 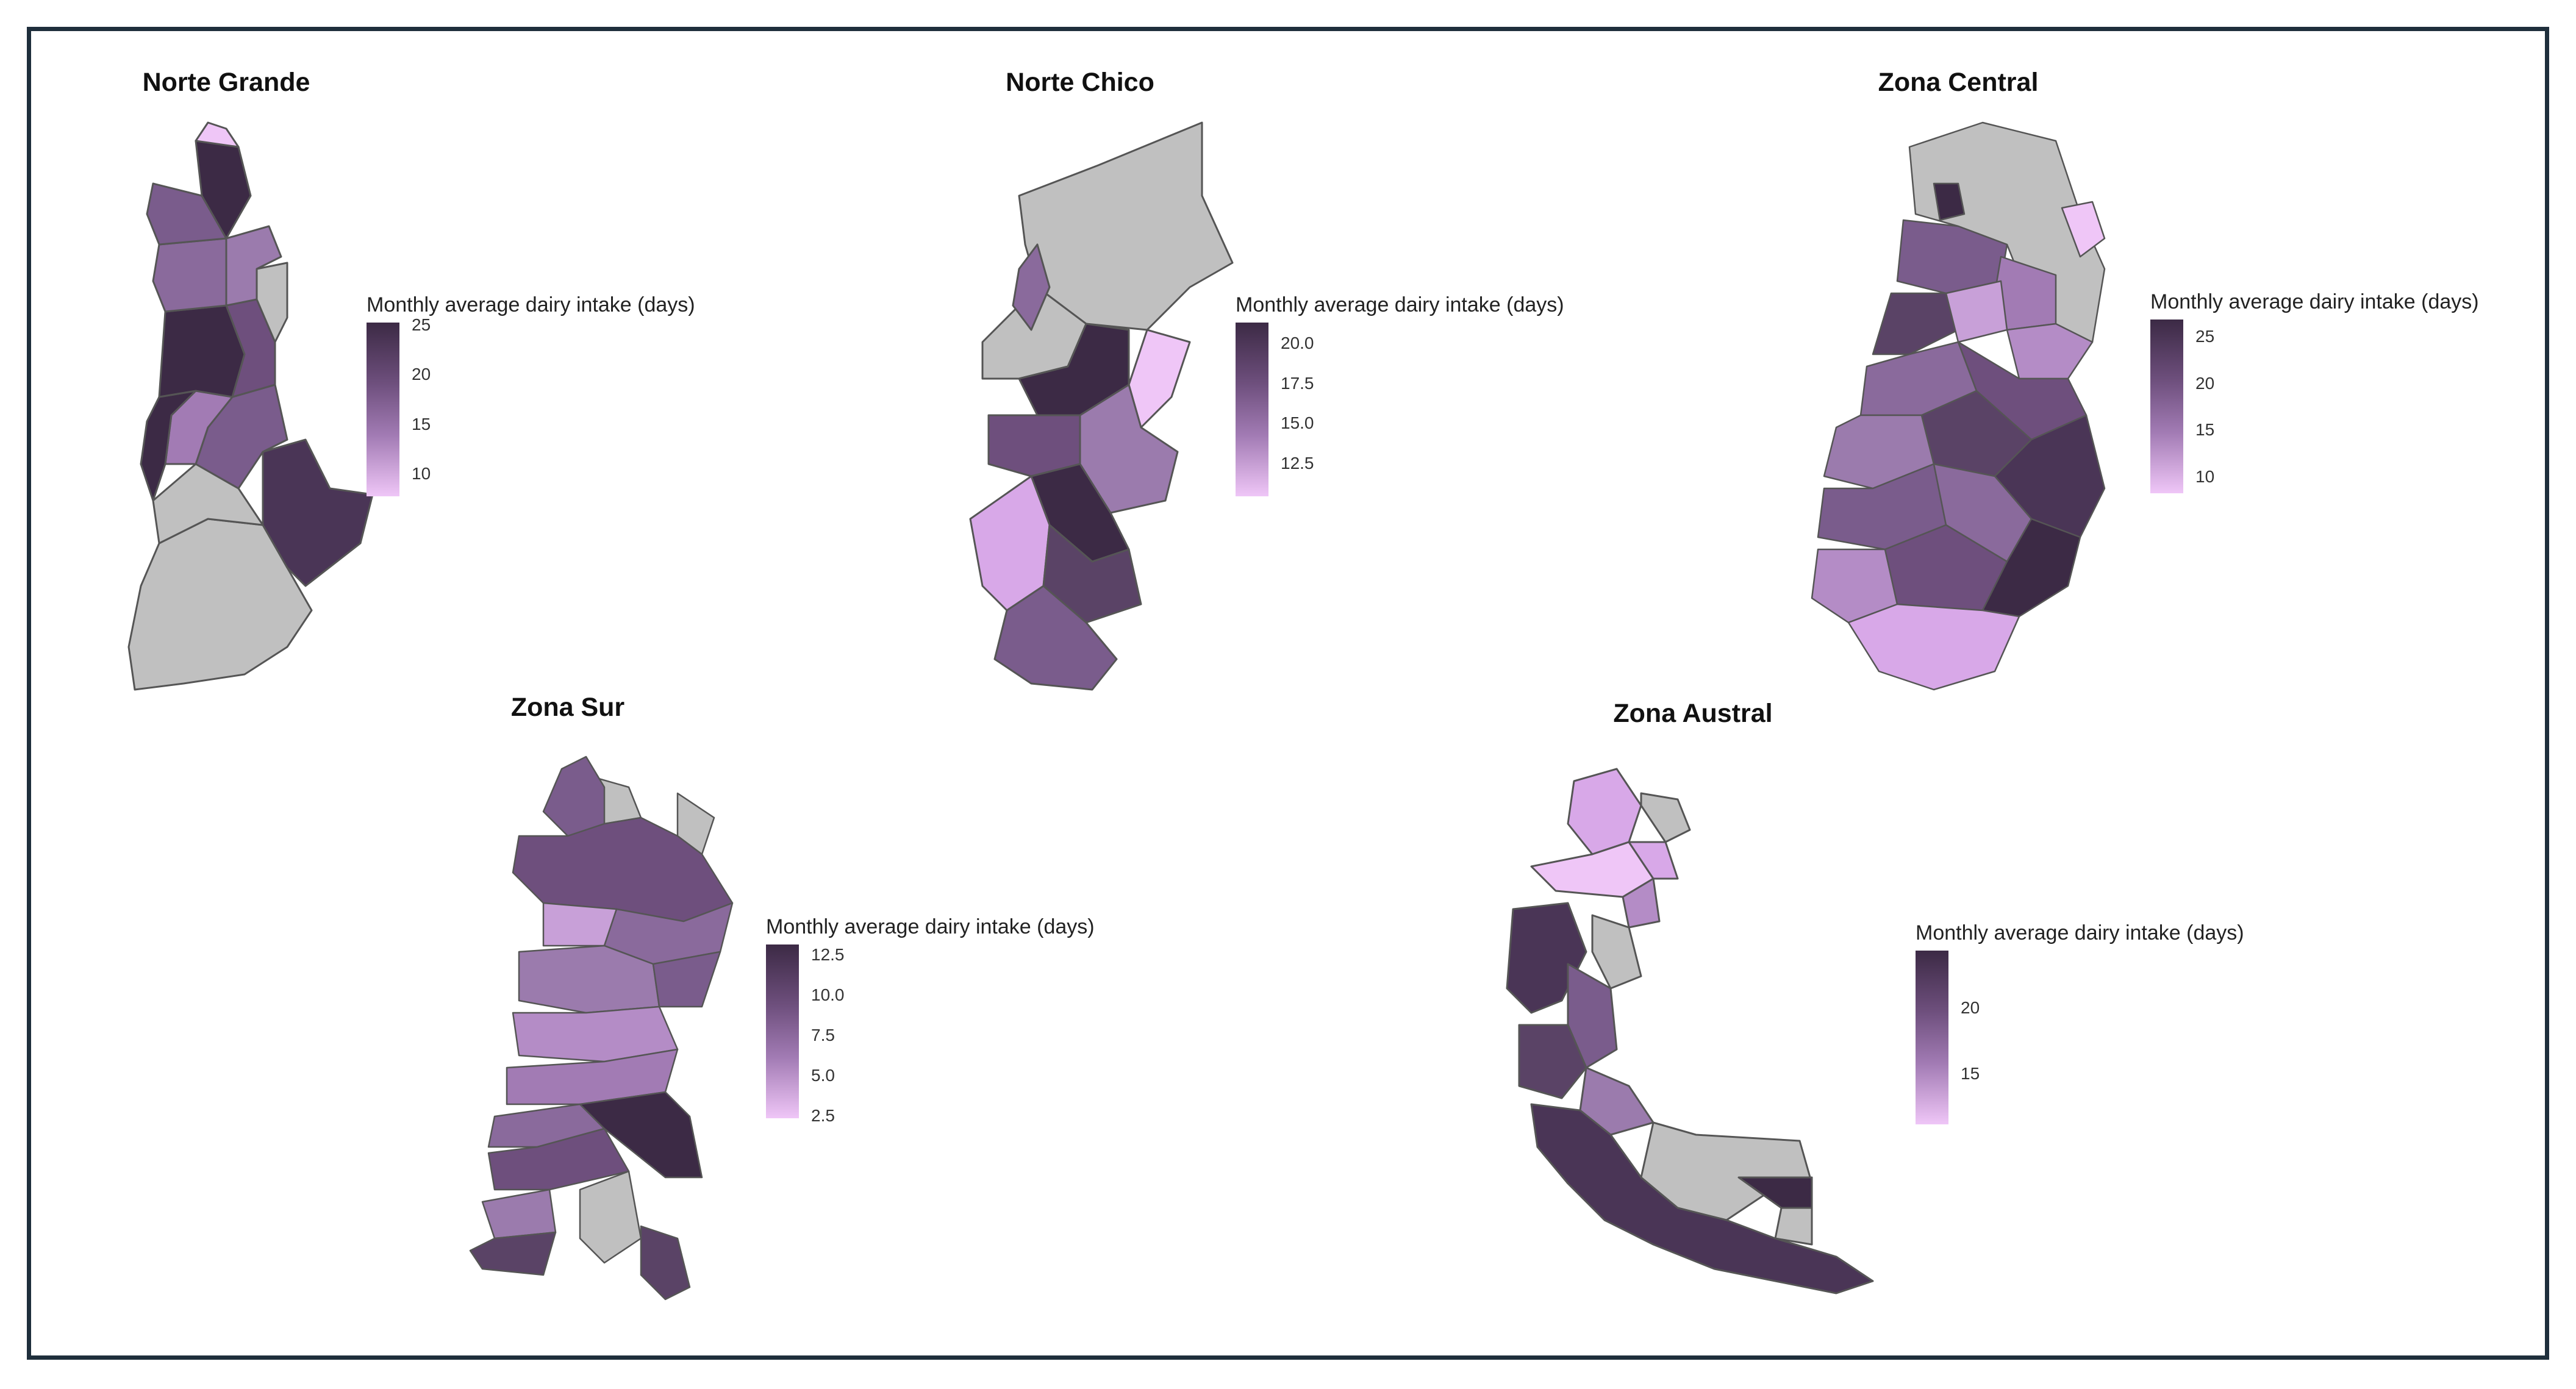 I want to click on map-norte-grande, so click(x=250, y=406).